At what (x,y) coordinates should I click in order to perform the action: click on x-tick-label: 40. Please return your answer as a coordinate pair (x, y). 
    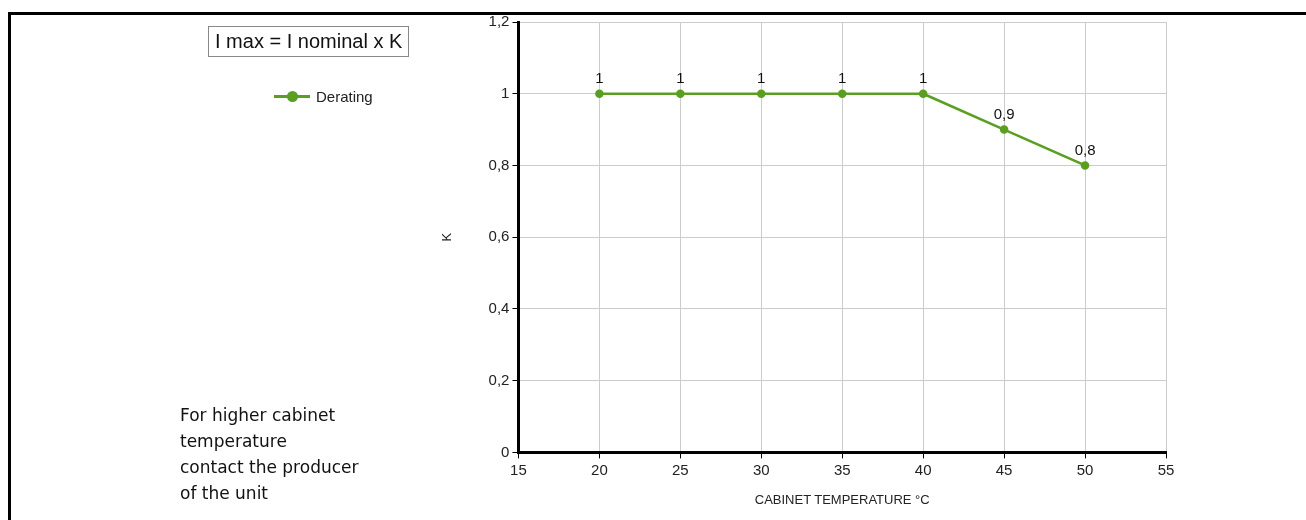
    Looking at the image, I should click on (923, 469).